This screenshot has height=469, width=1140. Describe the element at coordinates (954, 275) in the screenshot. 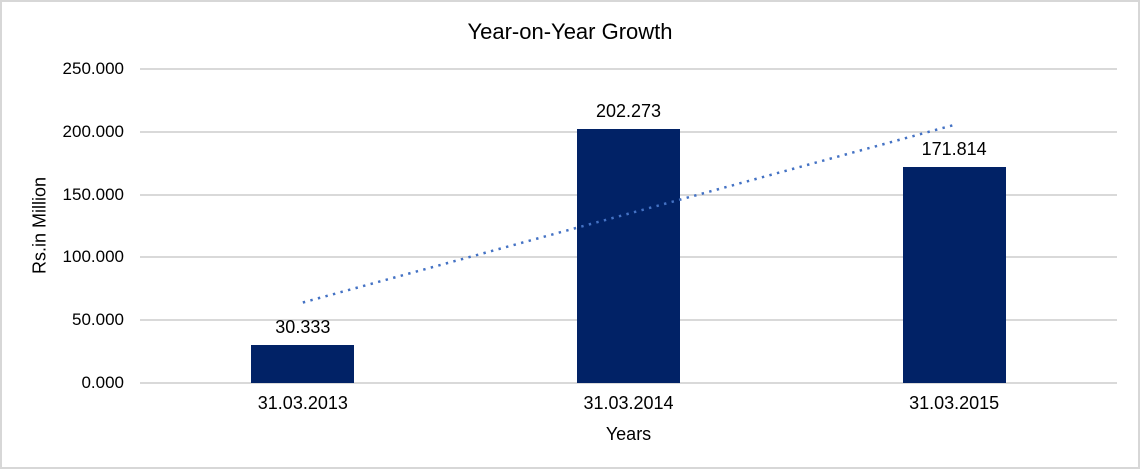

I see `bar-31.03.2015` at that location.